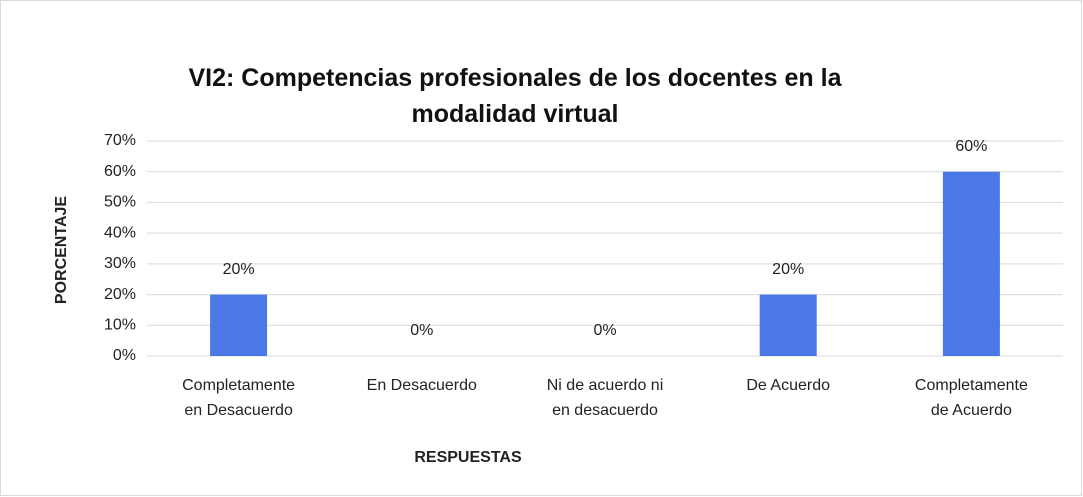 The image size is (1083, 497). Describe the element at coordinates (120, 263) in the screenshot. I see `y-tick-label: 30%` at that location.